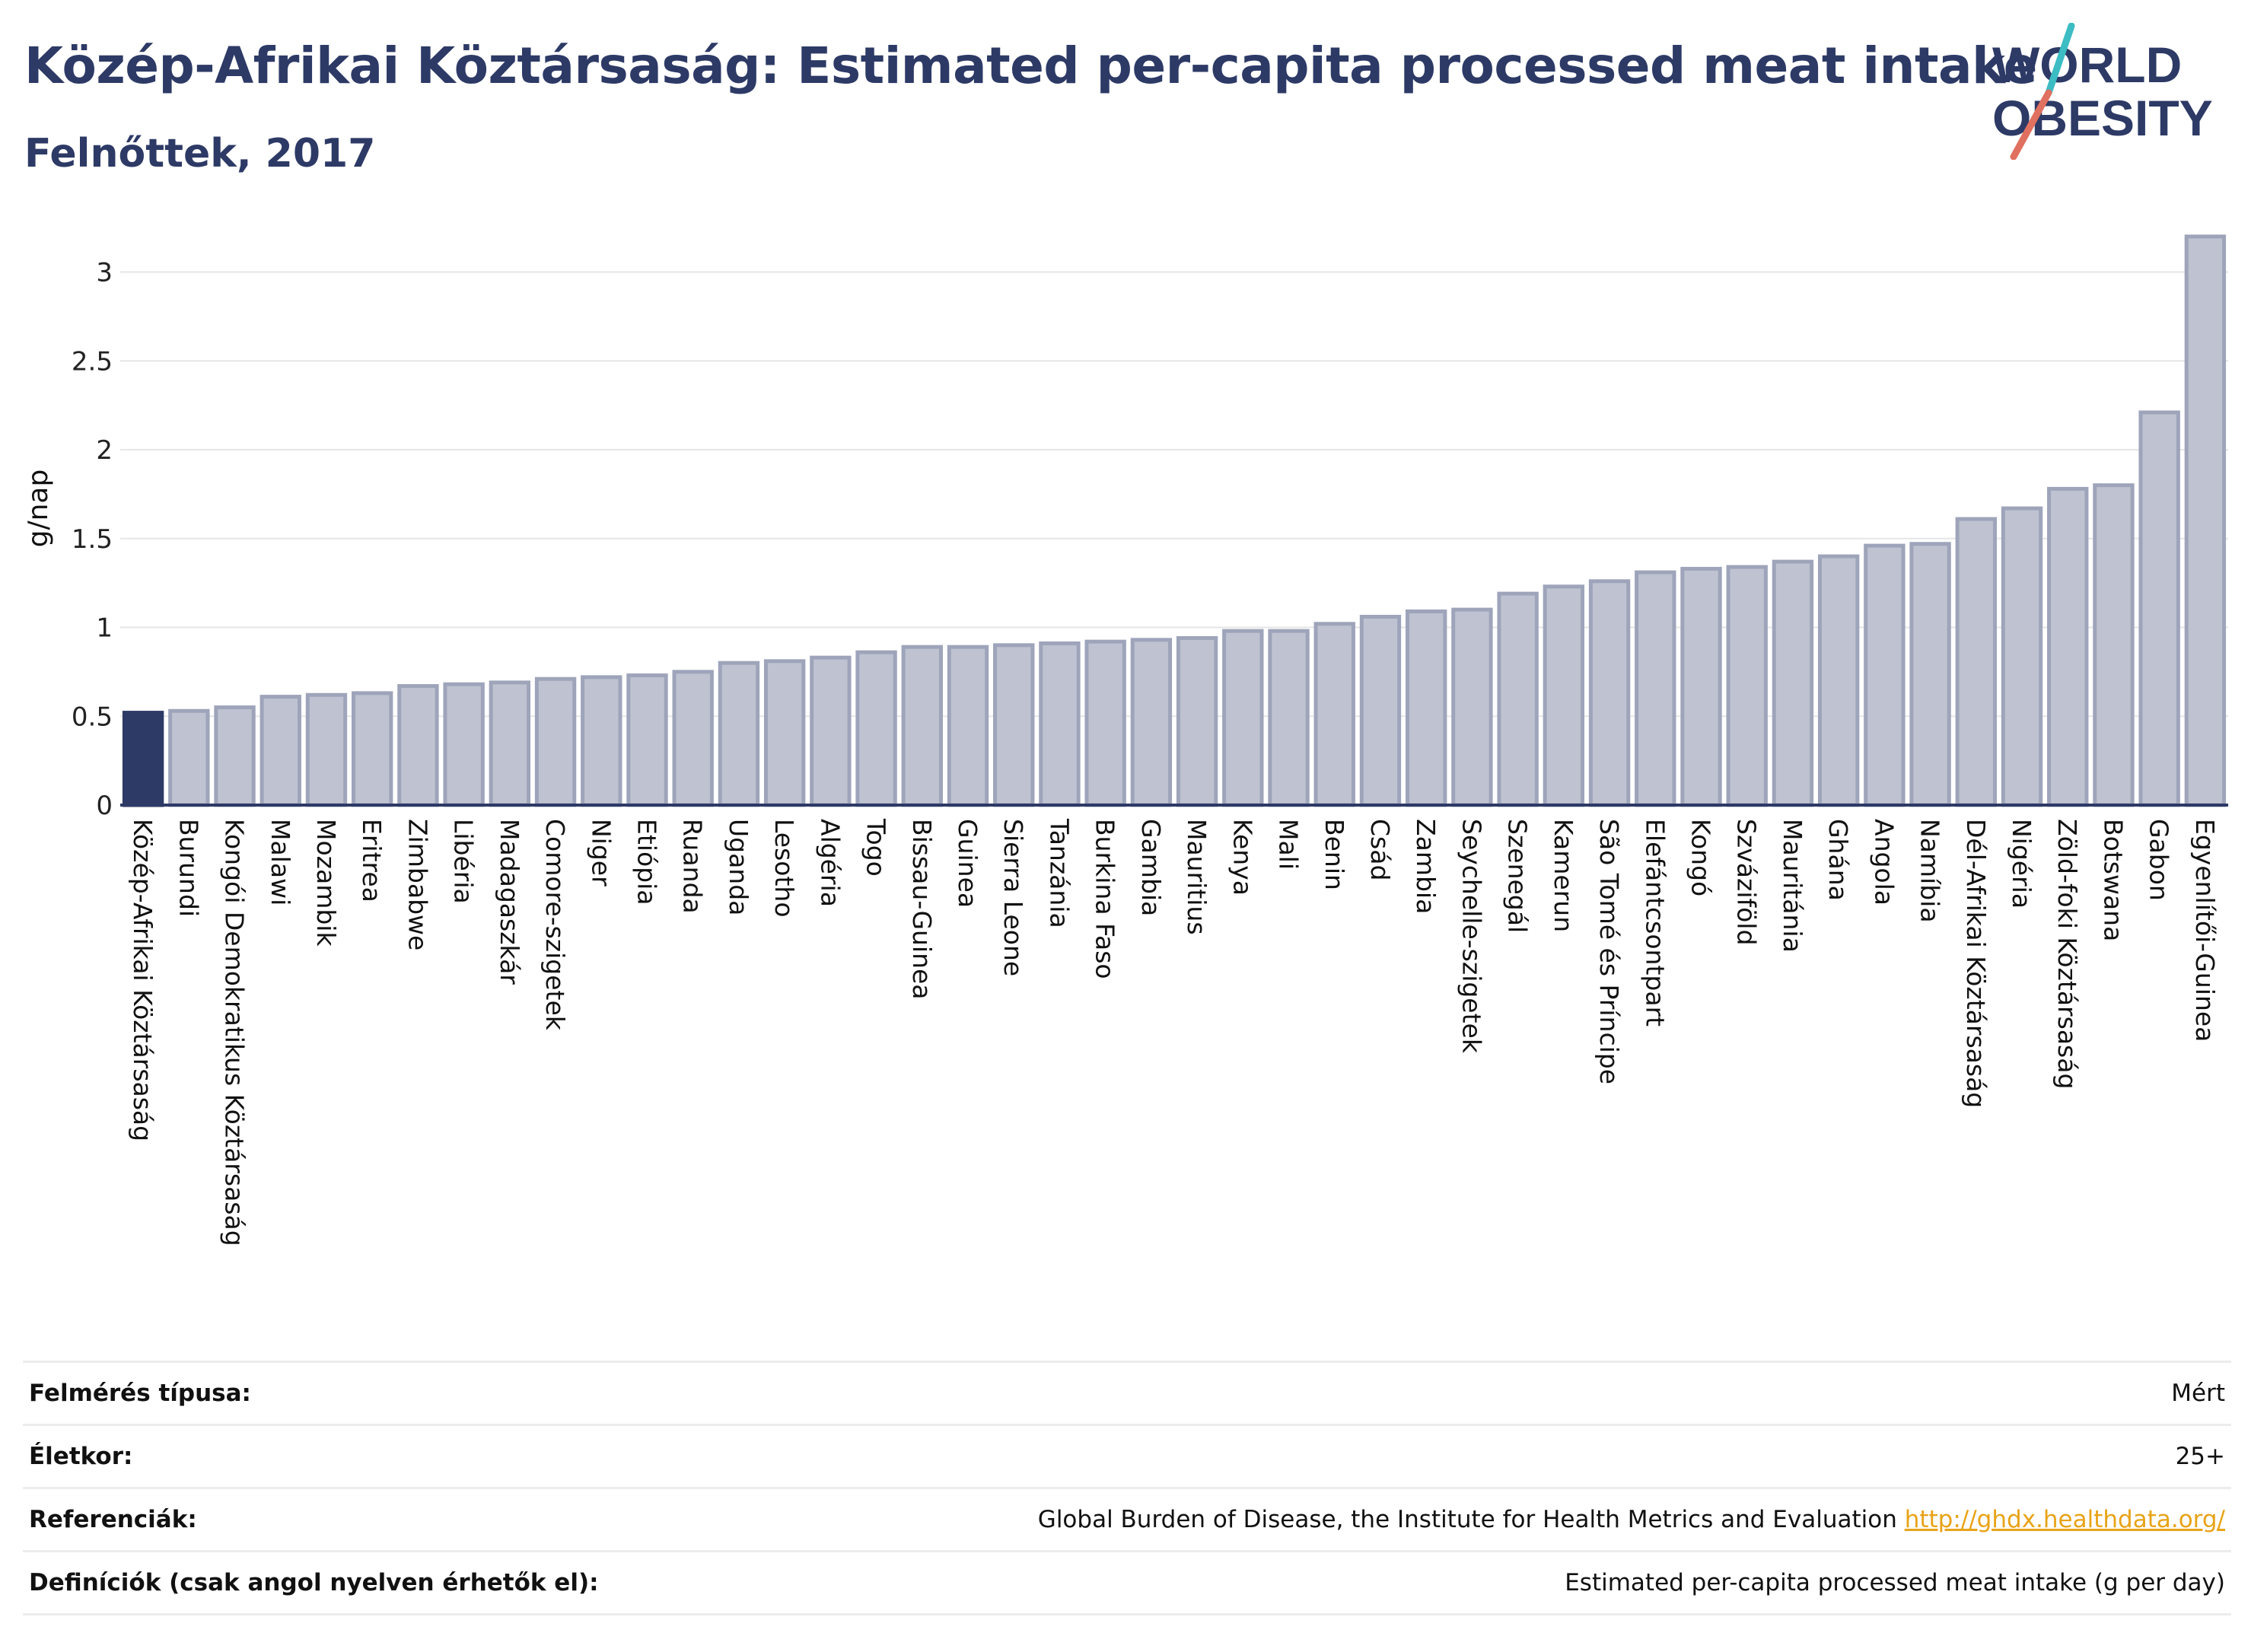 The image size is (2251, 1652). I want to click on logo-slash-bottom-icon, so click(2031, 124).